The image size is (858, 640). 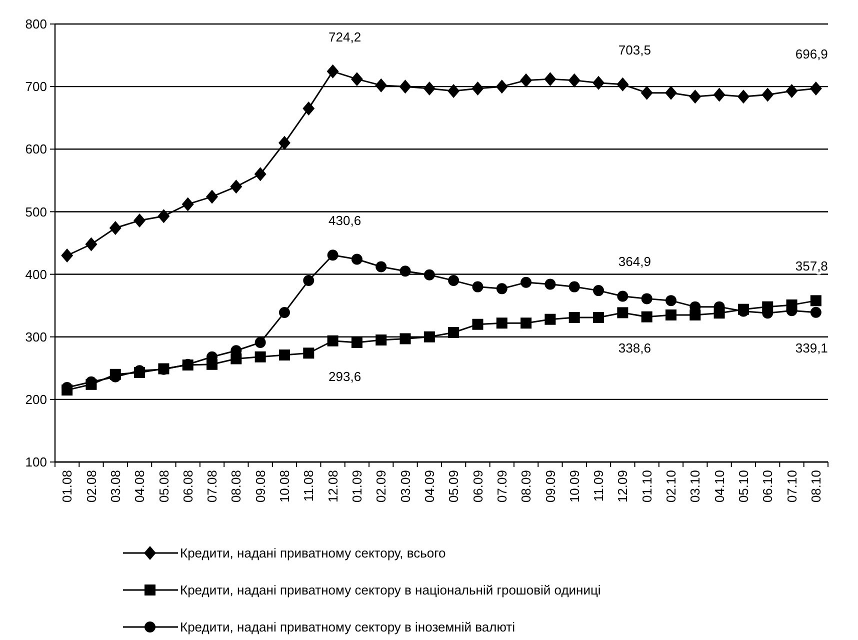 What do you see at coordinates (345, 376) in the screenshot?
I see `annotation: 293,6` at bounding box center [345, 376].